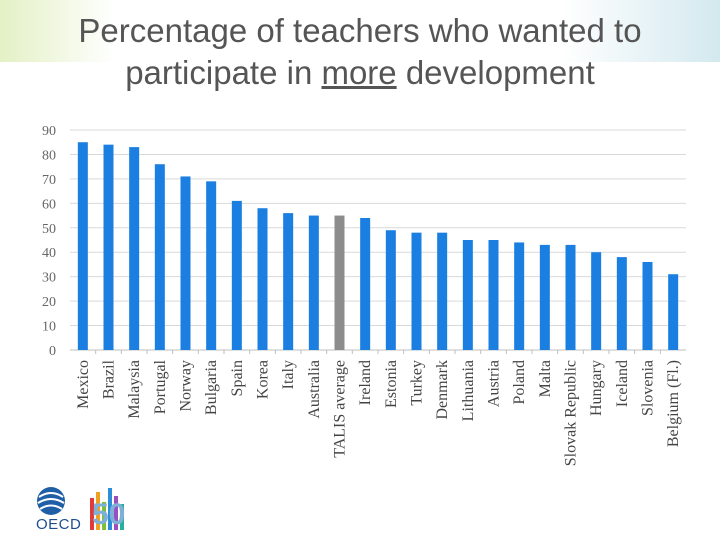 The width and height of the screenshot is (720, 540). Describe the element at coordinates (673, 403) in the screenshot. I see `x-tick-label: Belgium (Fl.)` at that location.